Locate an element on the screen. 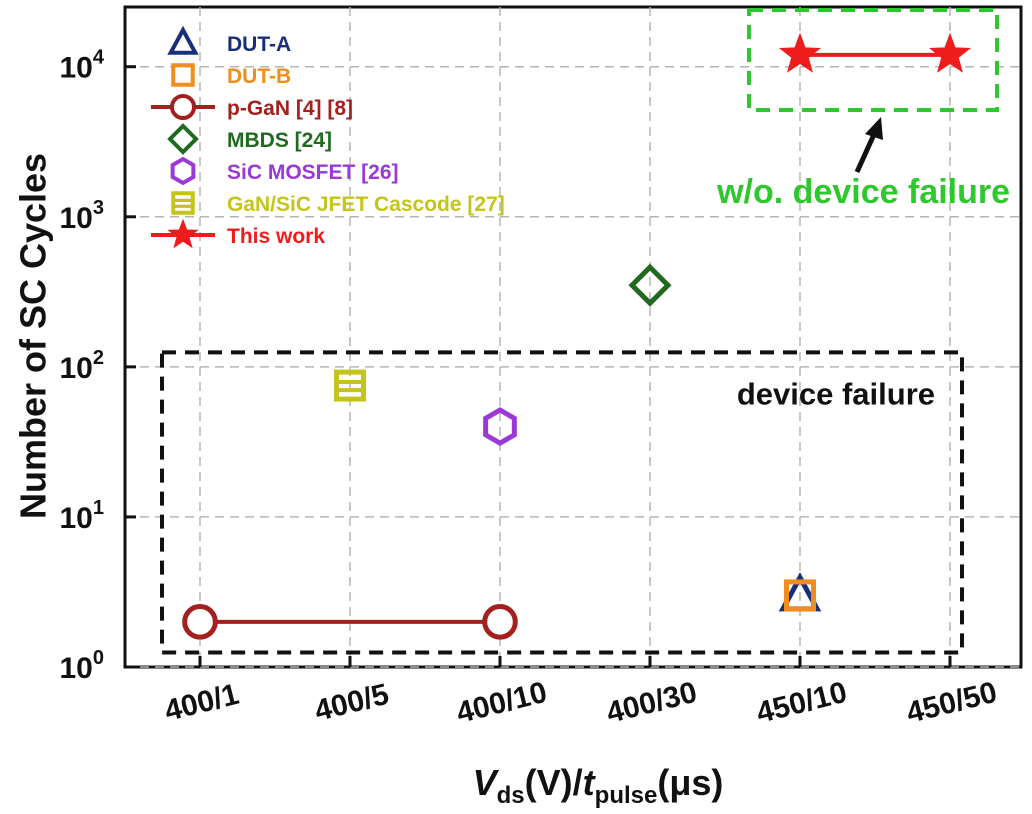 Image resolution: width=1032 pixels, height=814 pixels. annotation-arrow-head is located at coordinates (874, 128).